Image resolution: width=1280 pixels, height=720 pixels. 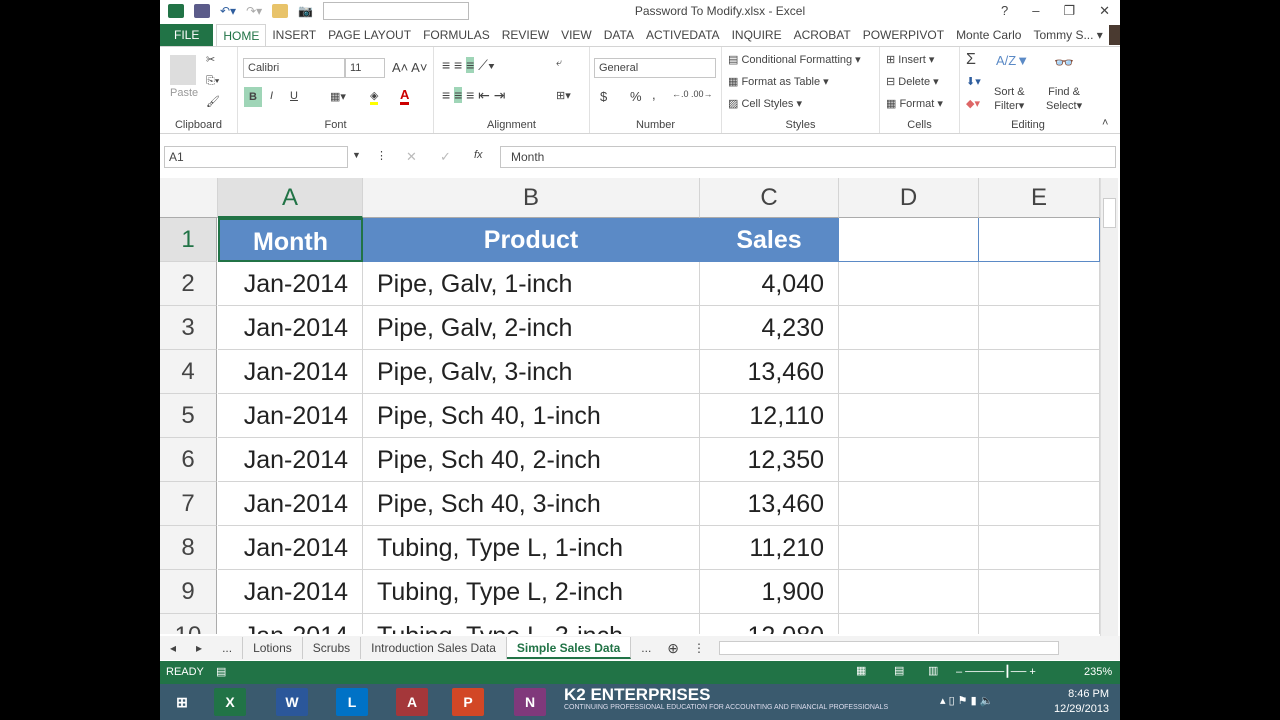 I want to click on column-header-e: E, so click(x=1039, y=198).